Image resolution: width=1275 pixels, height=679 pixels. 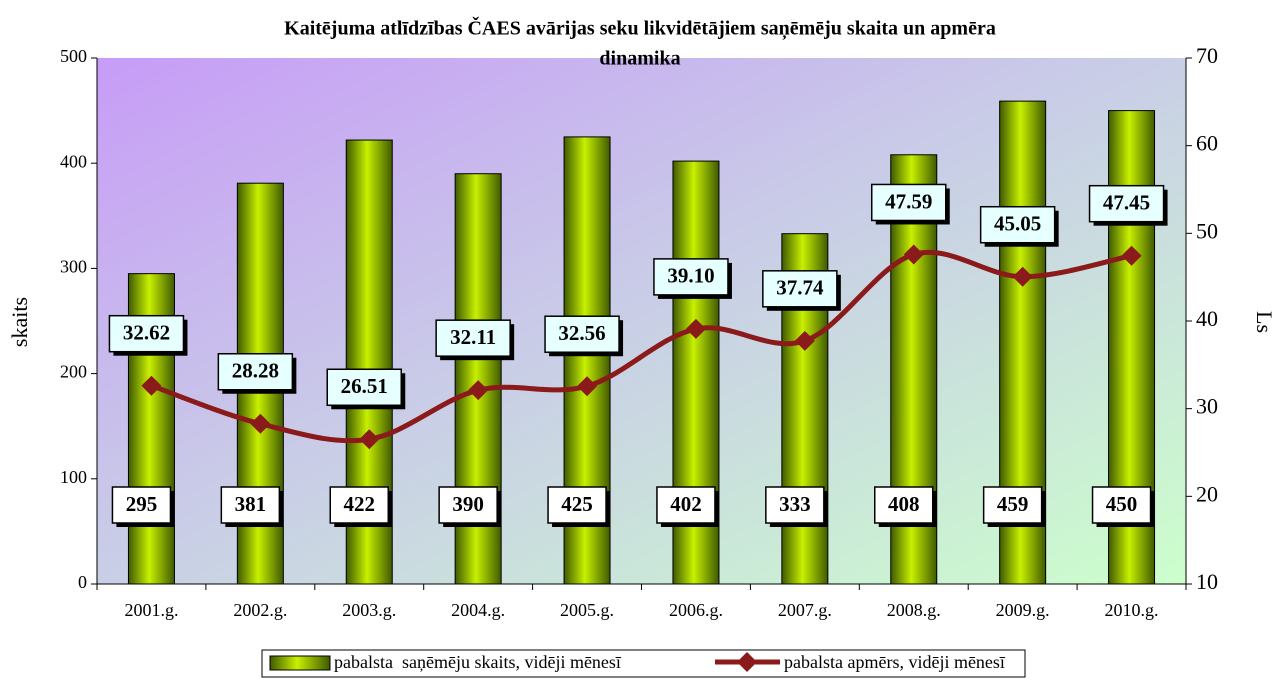 What do you see at coordinates (1207, 581) in the screenshot?
I see `y2-tick-label: 10` at bounding box center [1207, 581].